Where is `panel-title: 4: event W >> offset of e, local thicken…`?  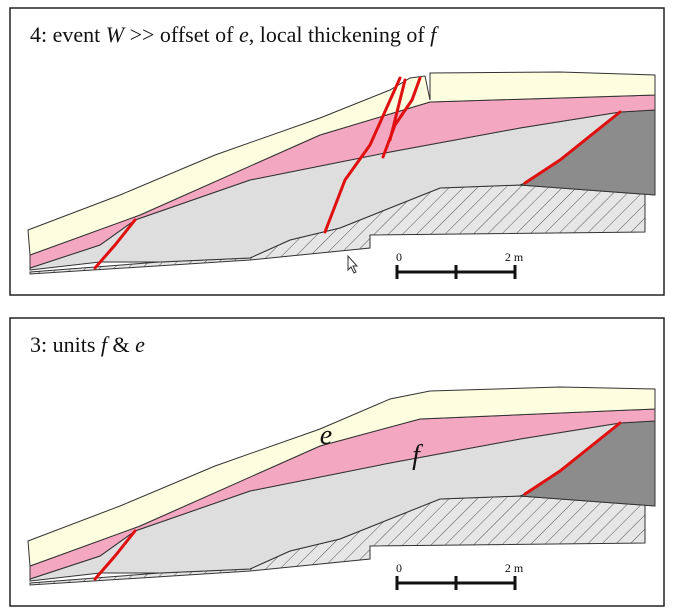
panel-title: 4: event W >> offset of e, local thicken… is located at coordinates (234, 34).